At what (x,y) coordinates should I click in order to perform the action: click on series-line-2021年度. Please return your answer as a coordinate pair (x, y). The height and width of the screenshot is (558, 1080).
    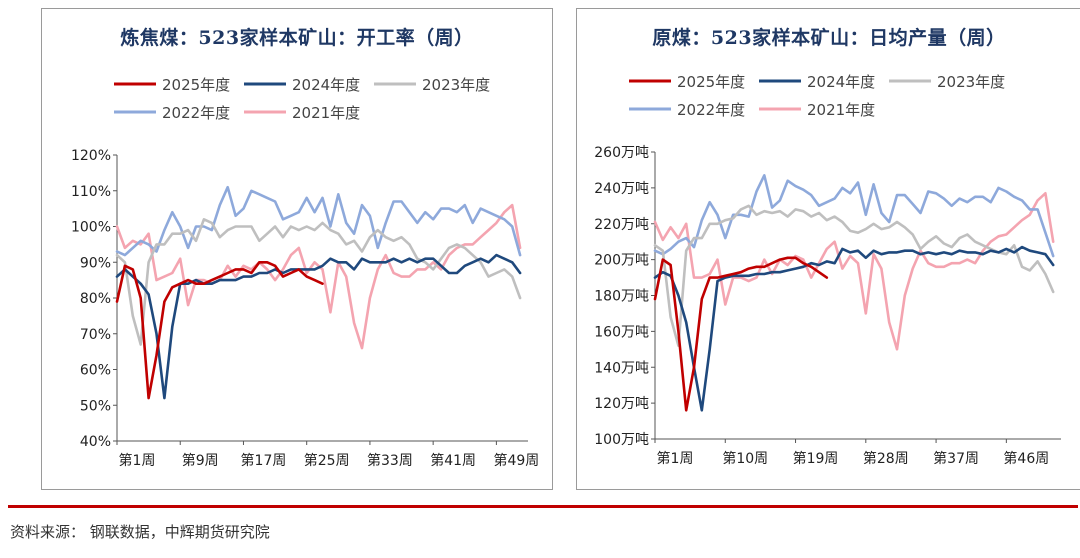
    Looking at the image, I should click on (854, 271).